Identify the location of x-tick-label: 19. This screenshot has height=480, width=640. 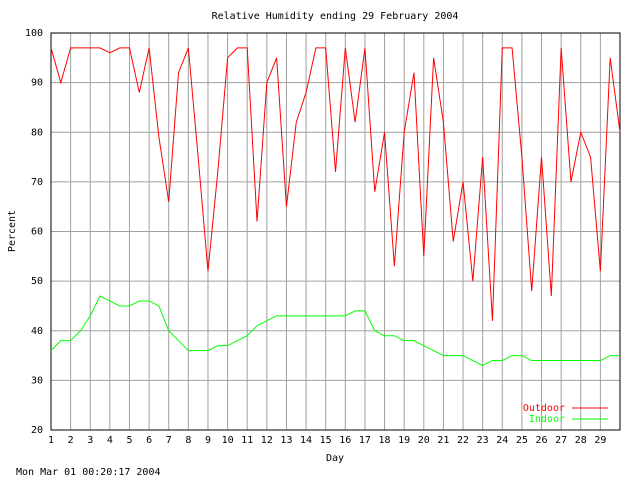
(404, 440).